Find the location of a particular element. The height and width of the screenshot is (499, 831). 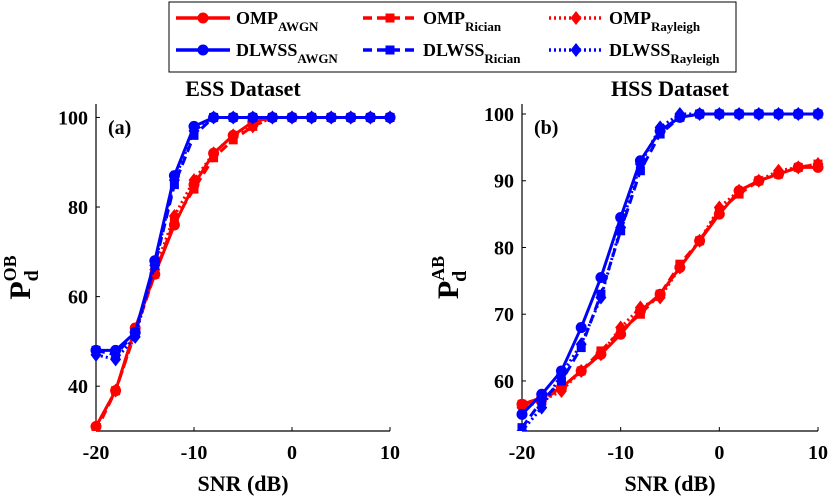

legend-label: OMPAWGN is located at coordinates (277, 21).